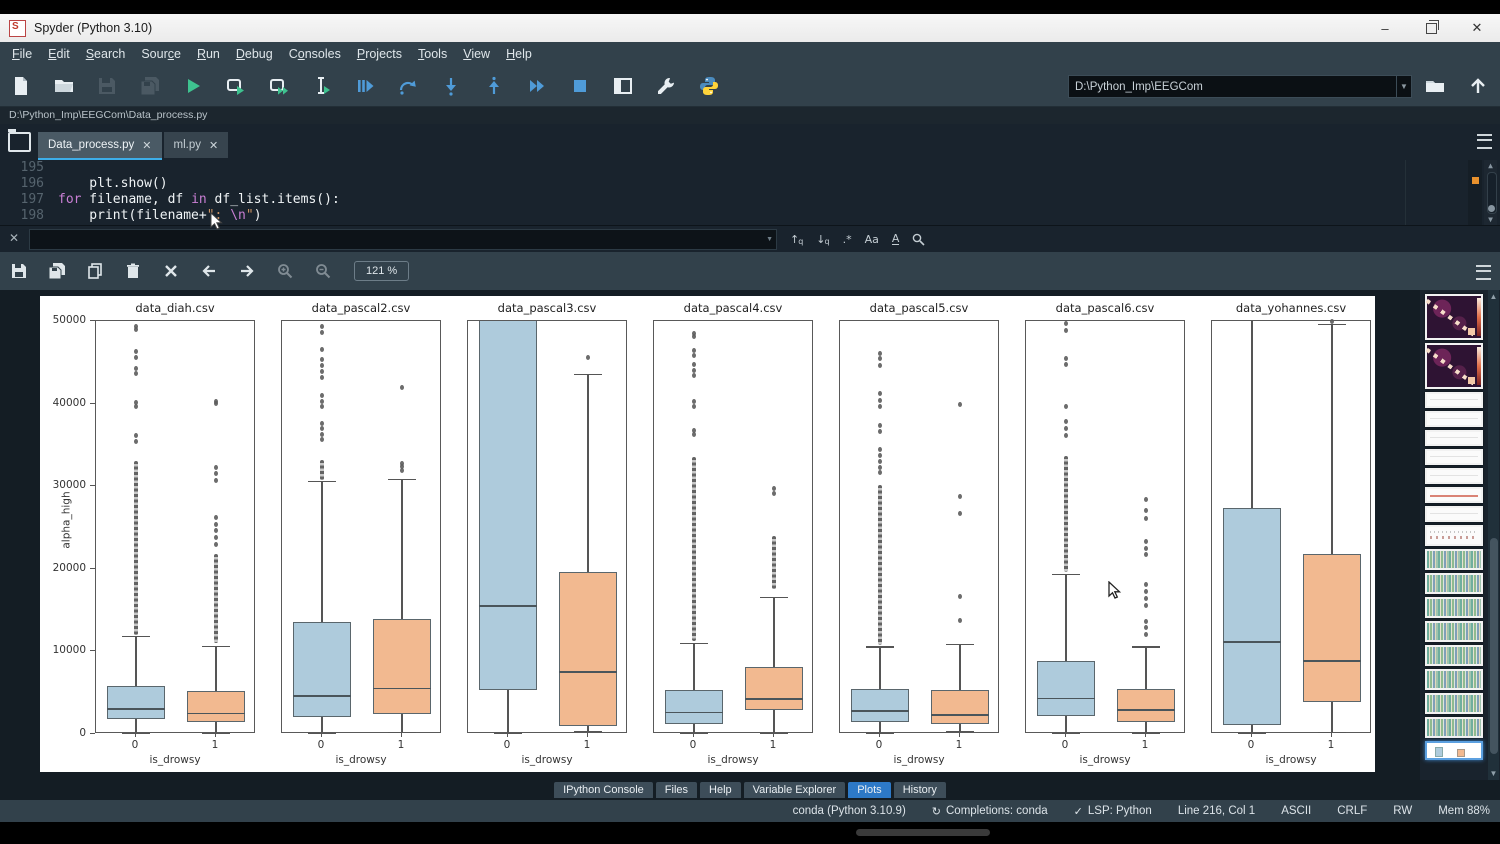 The image size is (1500, 844). What do you see at coordinates (708, 86) in the screenshot?
I see `python-path-manager-button` at bounding box center [708, 86].